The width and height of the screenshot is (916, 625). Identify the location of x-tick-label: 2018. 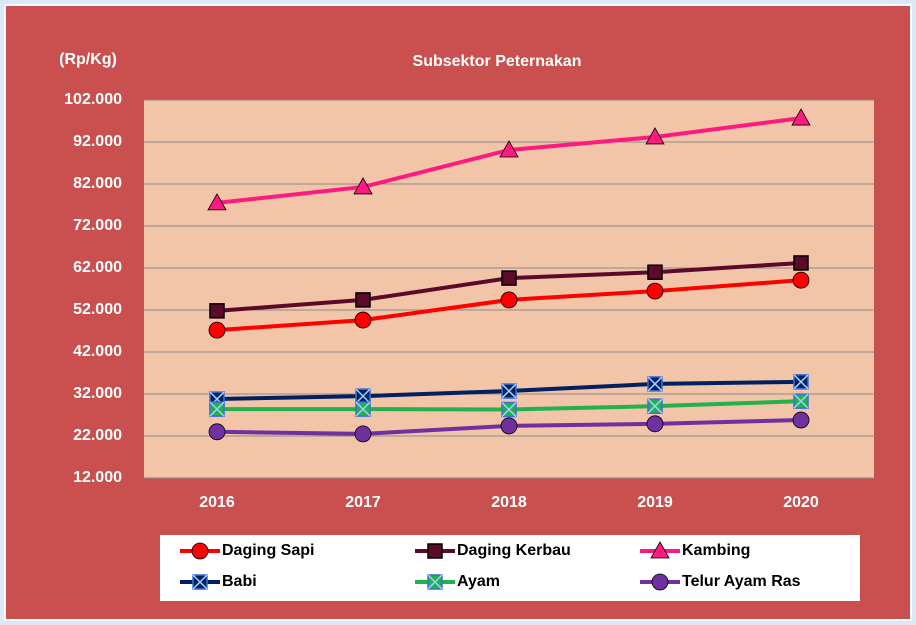
(509, 502).